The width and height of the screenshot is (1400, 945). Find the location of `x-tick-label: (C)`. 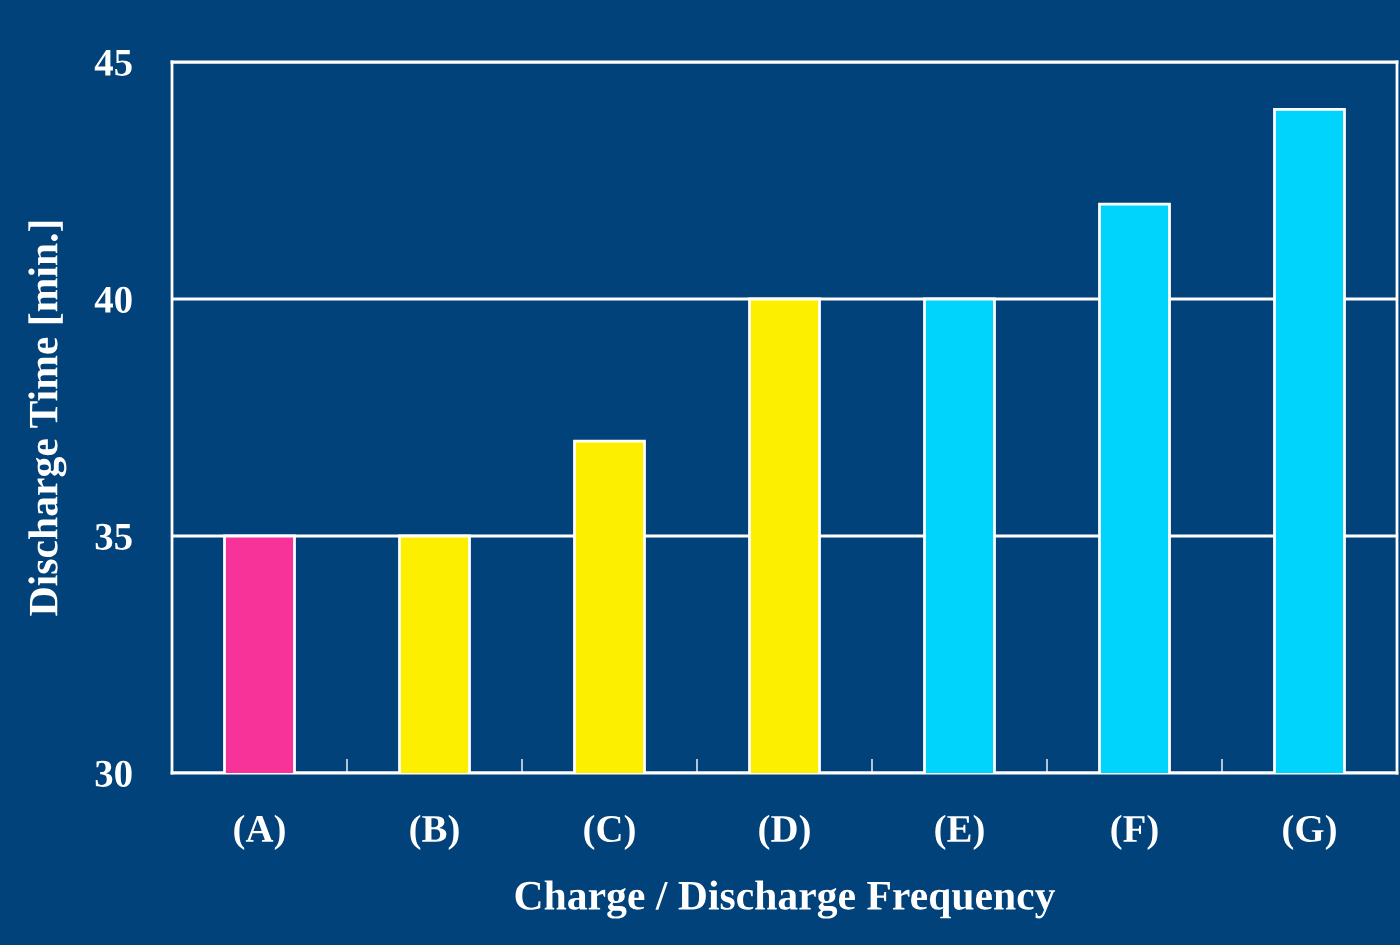

x-tick-label: (C) is located at coordinates (609, 832).